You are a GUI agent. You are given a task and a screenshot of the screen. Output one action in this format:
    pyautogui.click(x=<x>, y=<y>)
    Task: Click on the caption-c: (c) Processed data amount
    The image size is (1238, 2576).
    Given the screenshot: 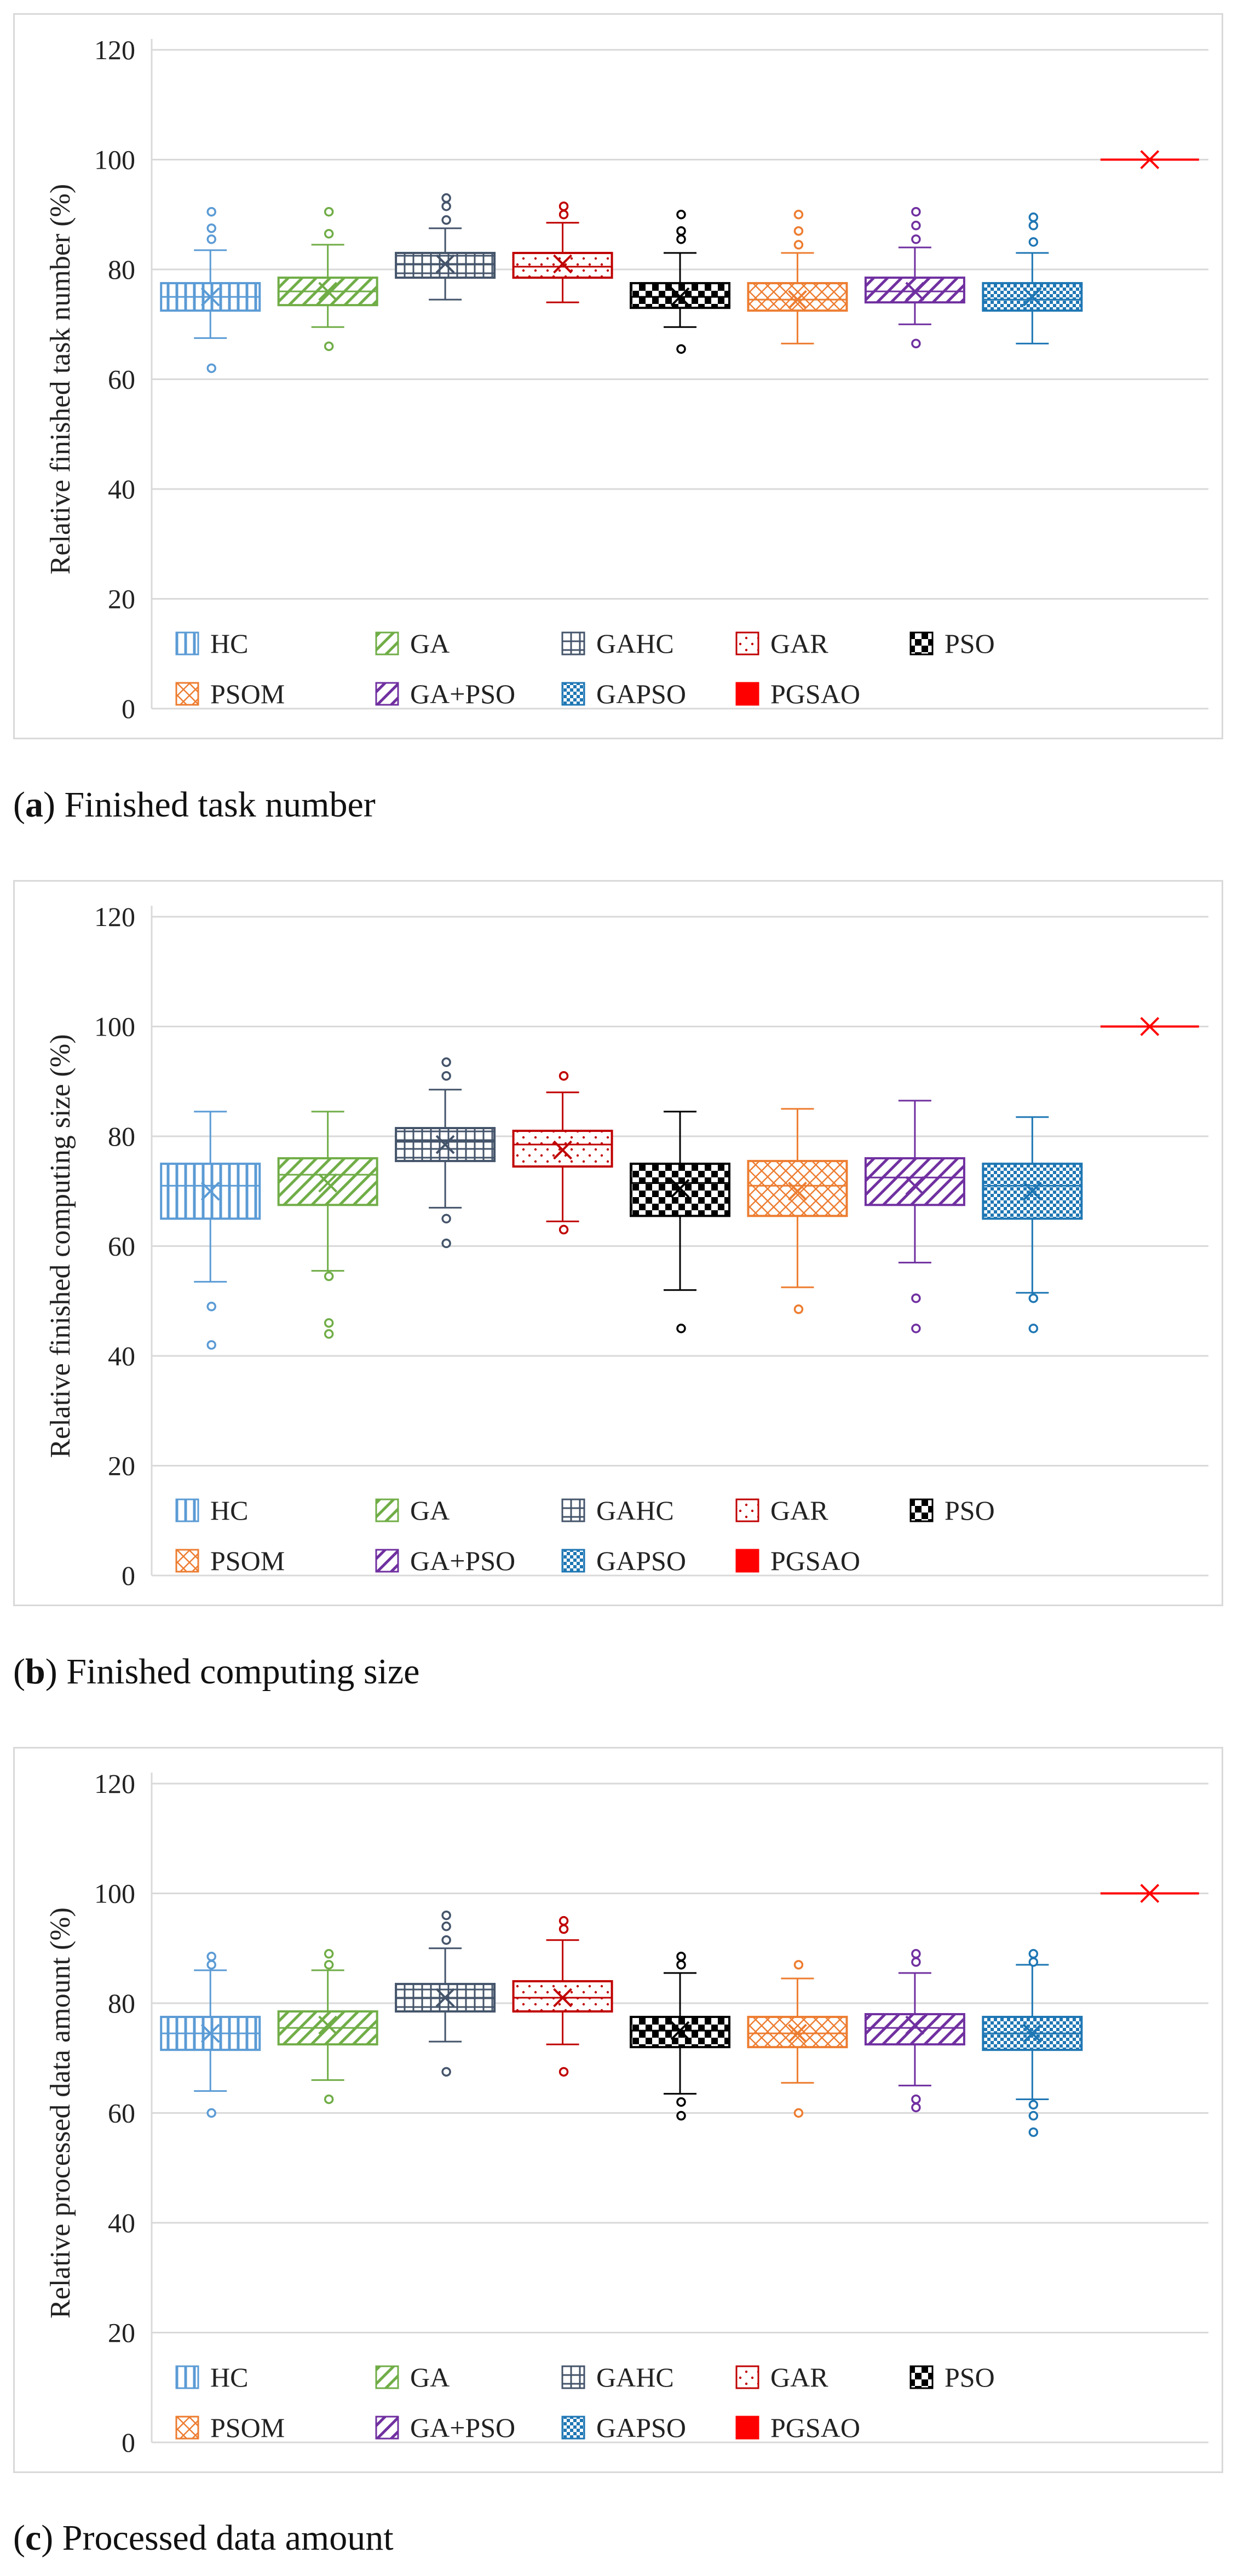 What is the action you would take?
    pyautogui.click(x=204, y=2538)
    